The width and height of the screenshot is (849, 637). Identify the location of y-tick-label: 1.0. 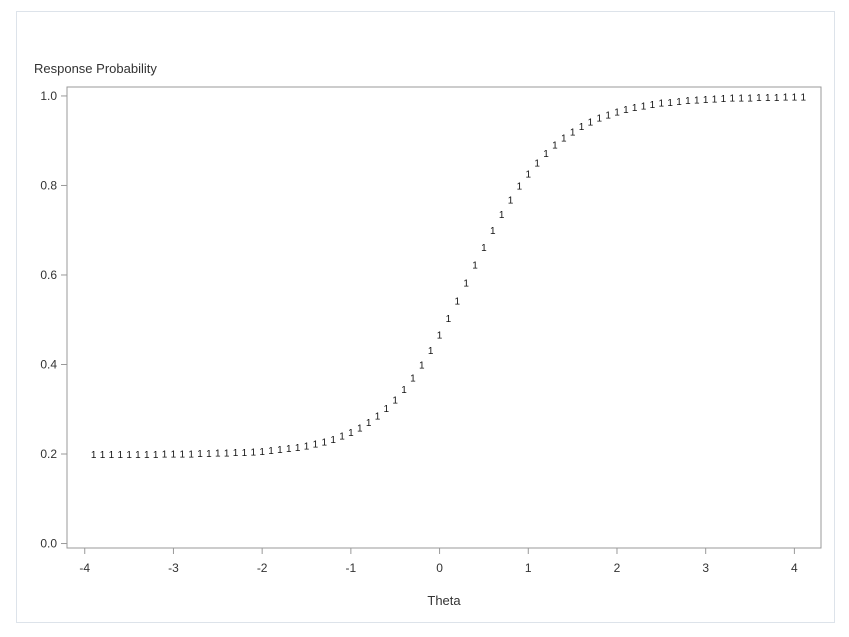
(48, 96).